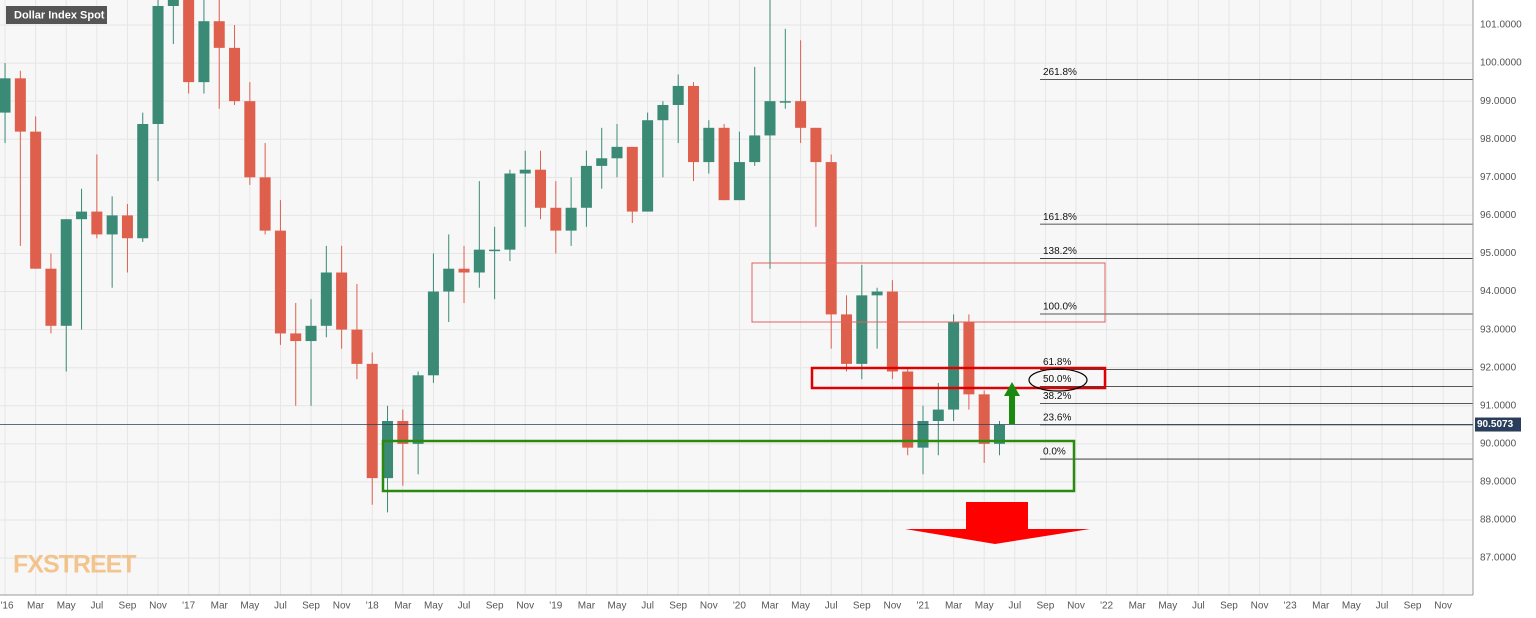  What do you see at coordinates (555, 606) in the screenshot?
I see `x-tick-label: '19` at bounding box center [555, 606].